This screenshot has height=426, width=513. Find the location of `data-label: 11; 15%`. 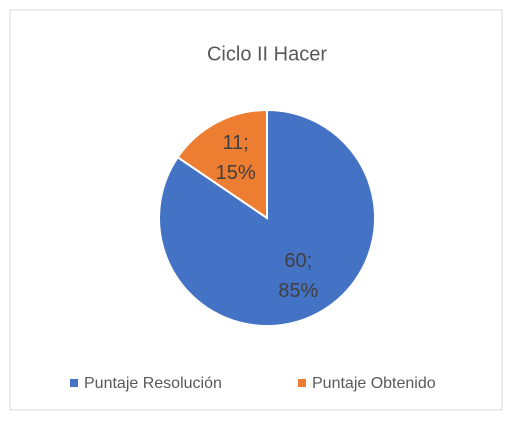

data-label: 11; 15% is located at coordinates (236, 158).